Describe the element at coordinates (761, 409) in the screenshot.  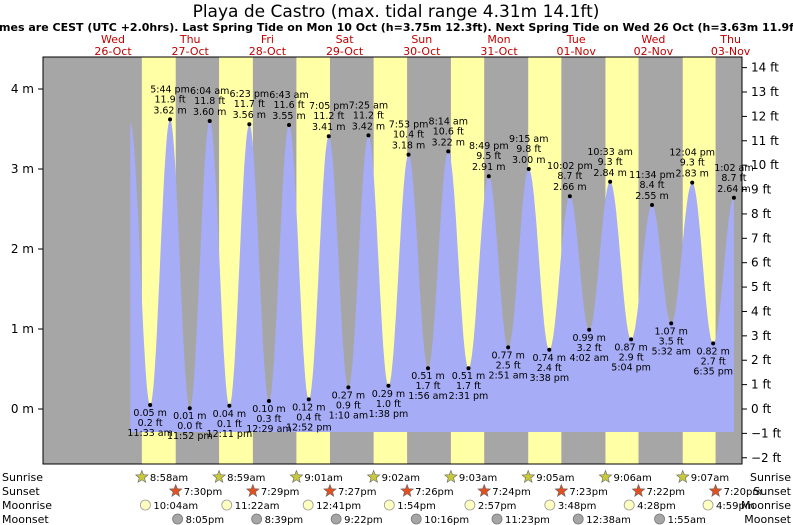
I see `ytick-label-ft: 0 ft` at that location.